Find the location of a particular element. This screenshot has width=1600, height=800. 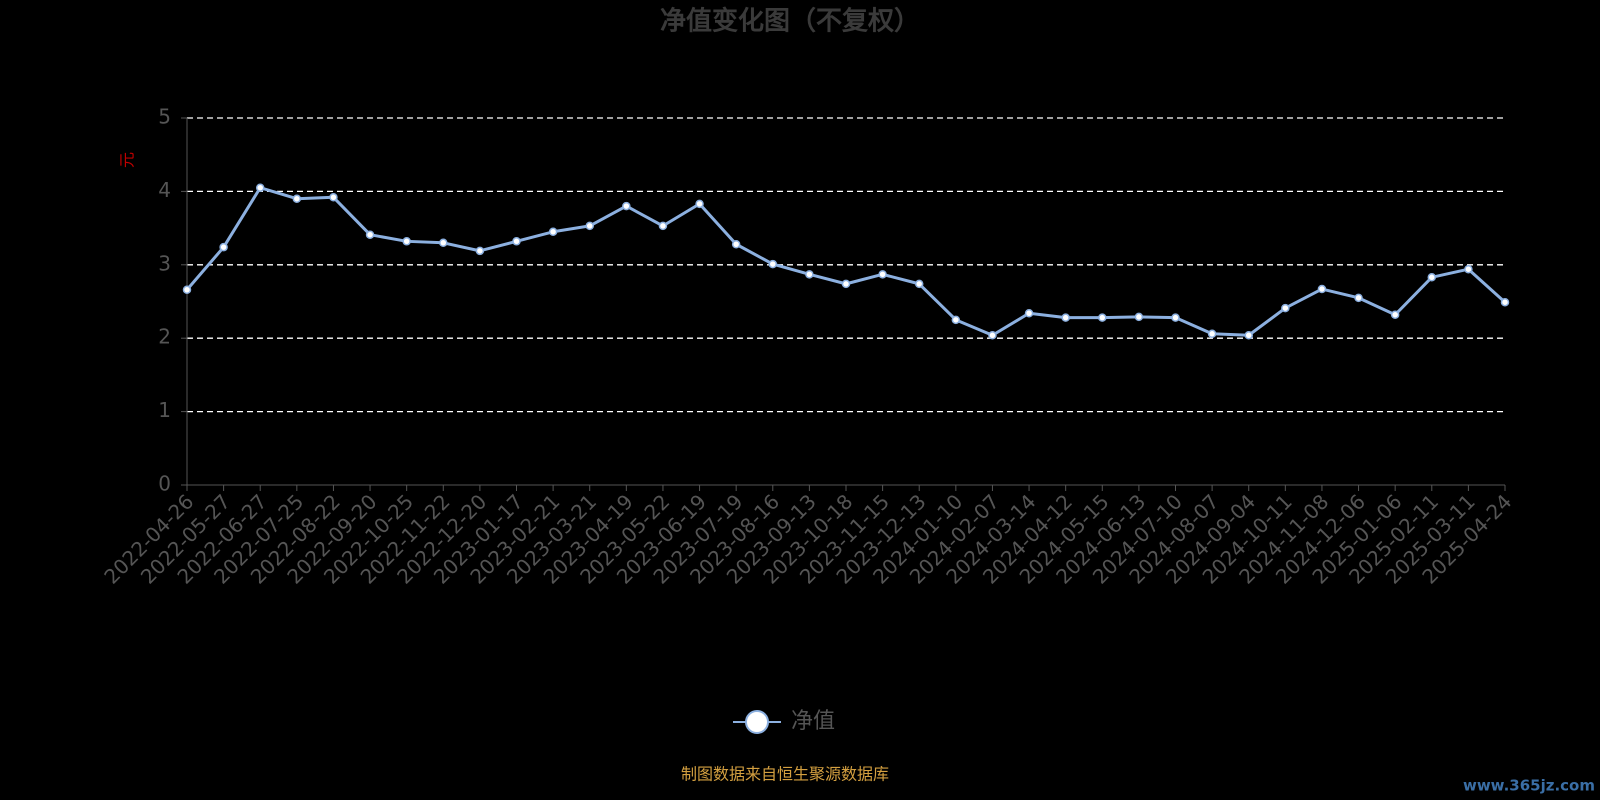

y-tick-label: 3 is located at coordinates (164, 263).